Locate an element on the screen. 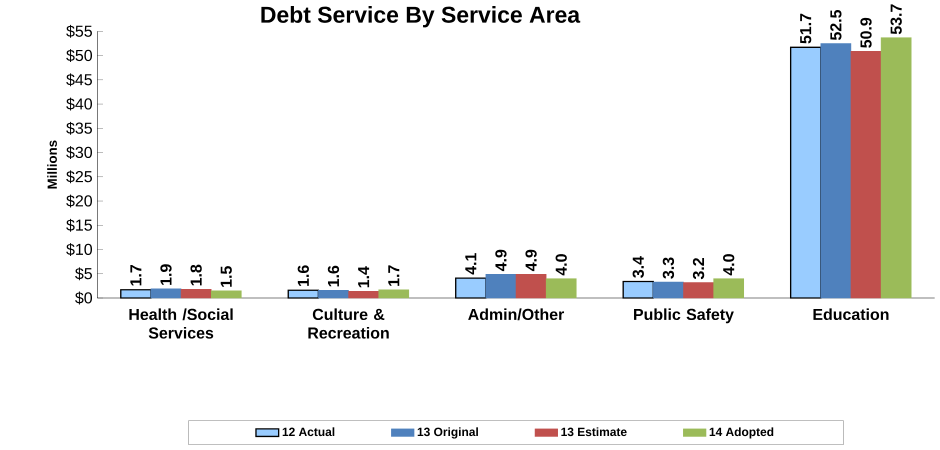 This screenshot has height=450, width=940. legend-label: 14 Adopted is located at coordinates (742, 432).